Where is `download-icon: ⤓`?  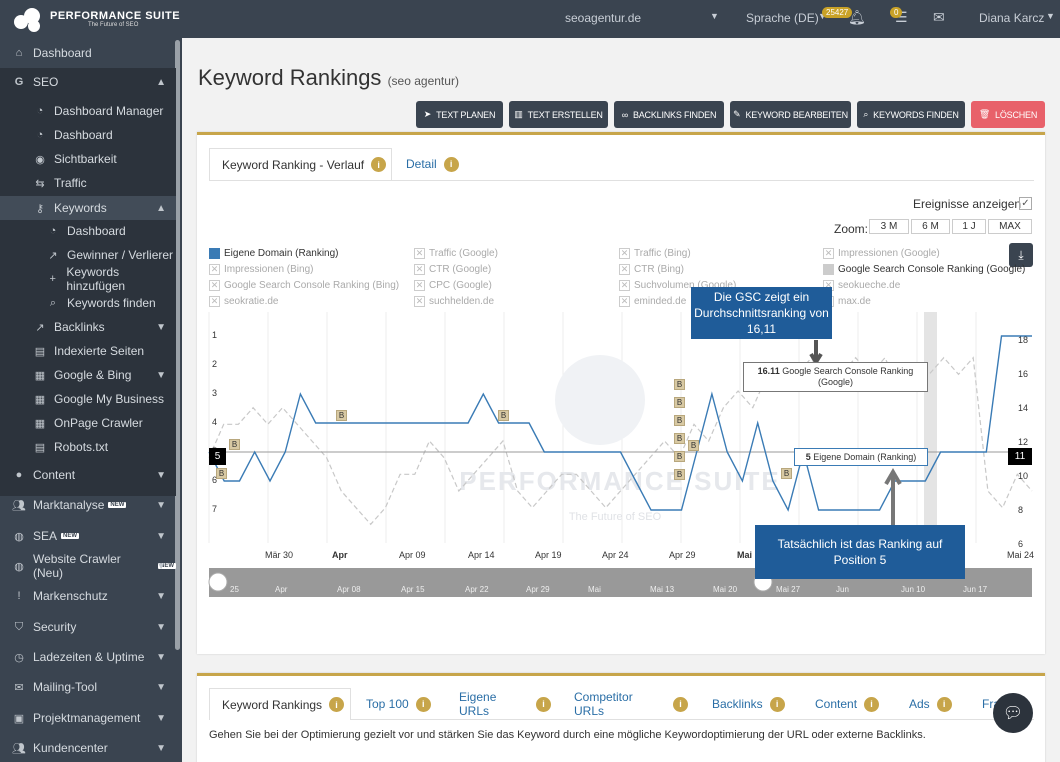 download-icon: ⤓ is located at coordinates (1021, 255).